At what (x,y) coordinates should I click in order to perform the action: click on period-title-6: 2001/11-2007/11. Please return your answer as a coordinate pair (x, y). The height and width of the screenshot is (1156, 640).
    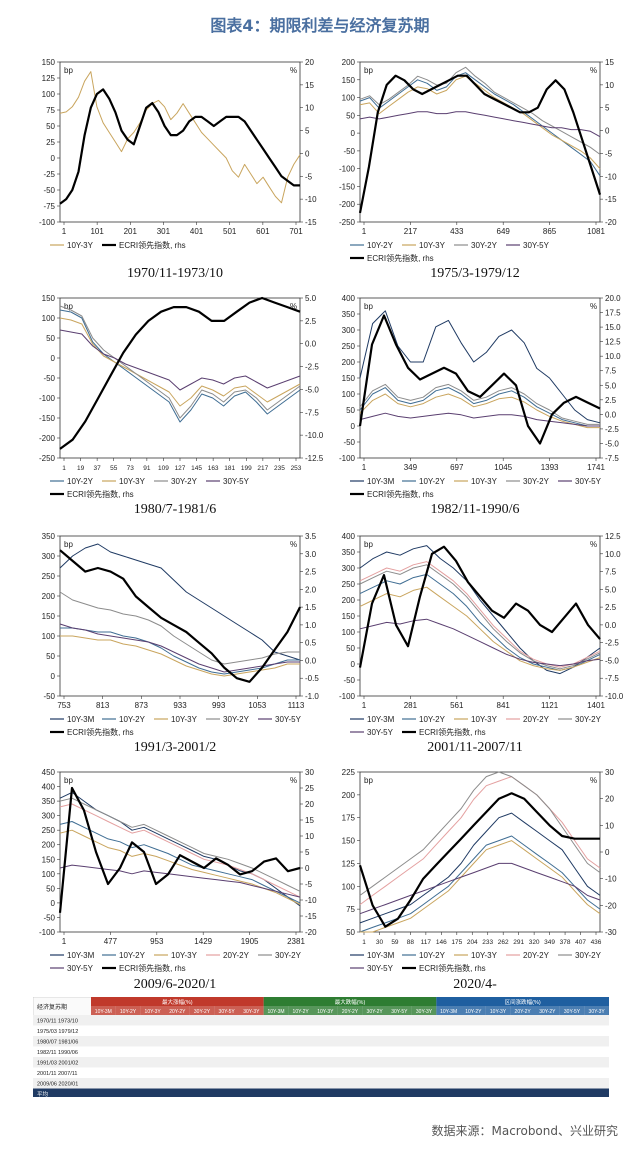
    Looking at the image, I should click on (475, 747).